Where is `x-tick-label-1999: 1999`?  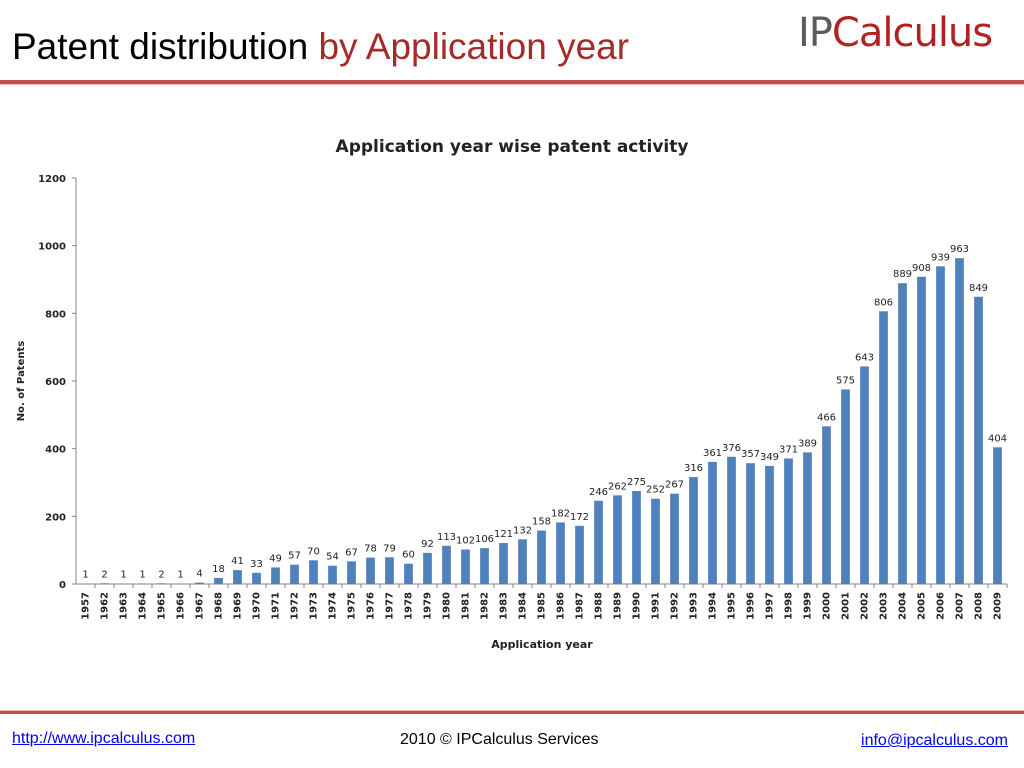
x-tick-label-1999: 1999 is located at coordinates (808, 606).